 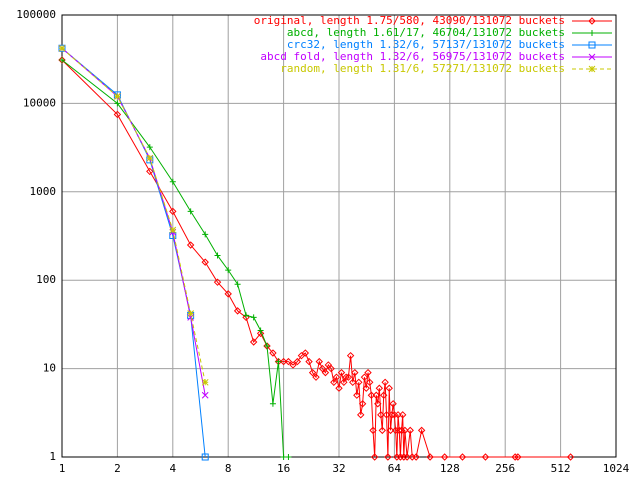 I want to click on x-tick-label: 2, so click(x=117, y=468).